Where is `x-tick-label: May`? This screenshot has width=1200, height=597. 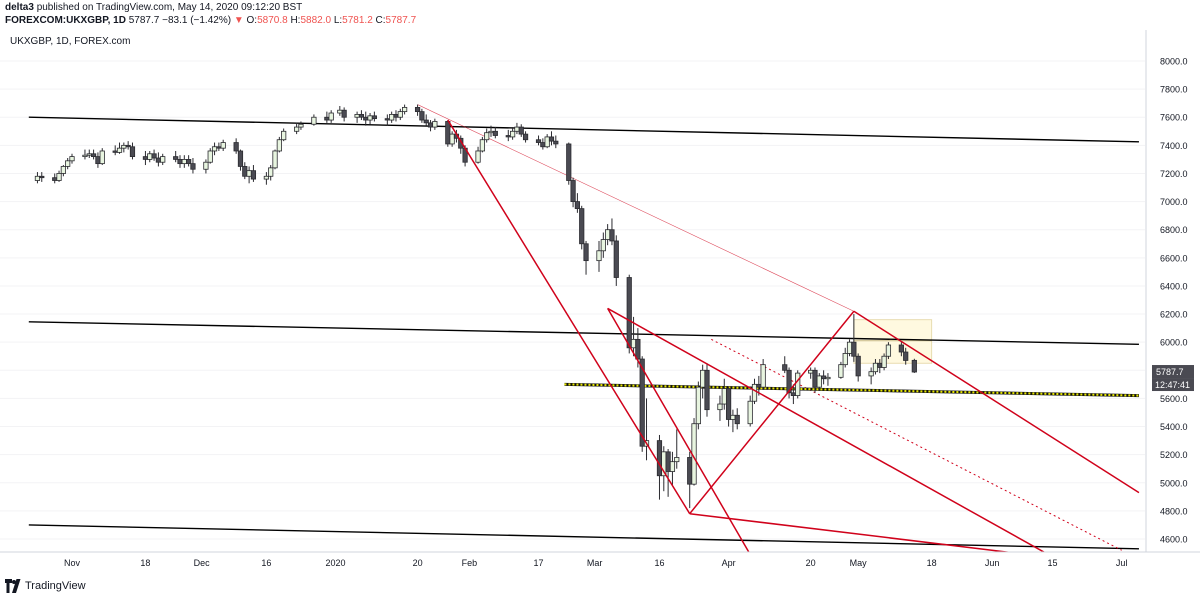
x-tick-label: May is located at coordinates (859, 563).